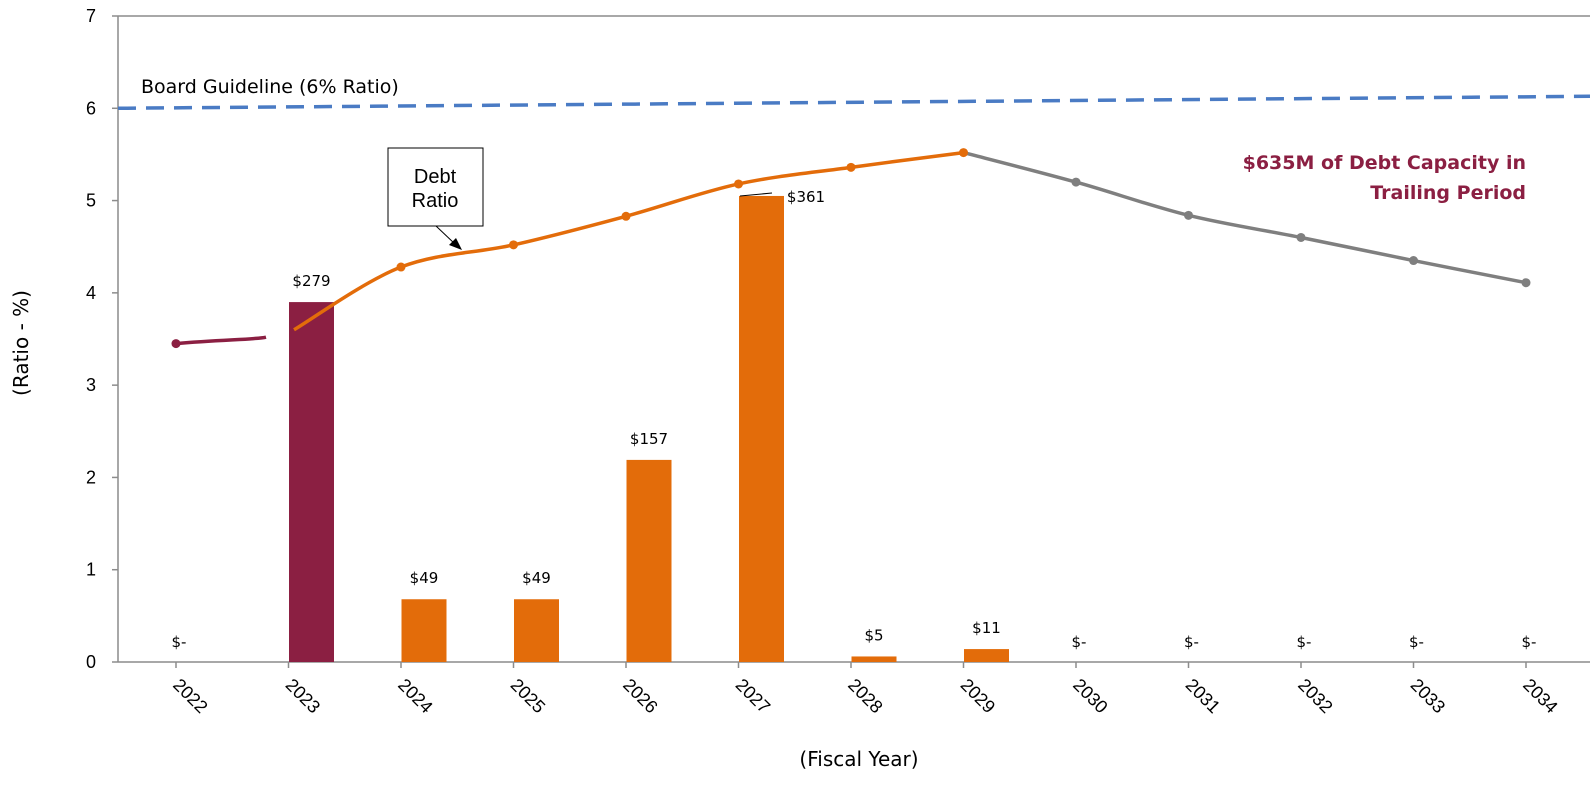 This screenshot has height=785, width=1590. What do you see at coordinates (1090, 696) in the screenshot?
I see `x-tick-label: 2030` at bounding box center [1090, 696].